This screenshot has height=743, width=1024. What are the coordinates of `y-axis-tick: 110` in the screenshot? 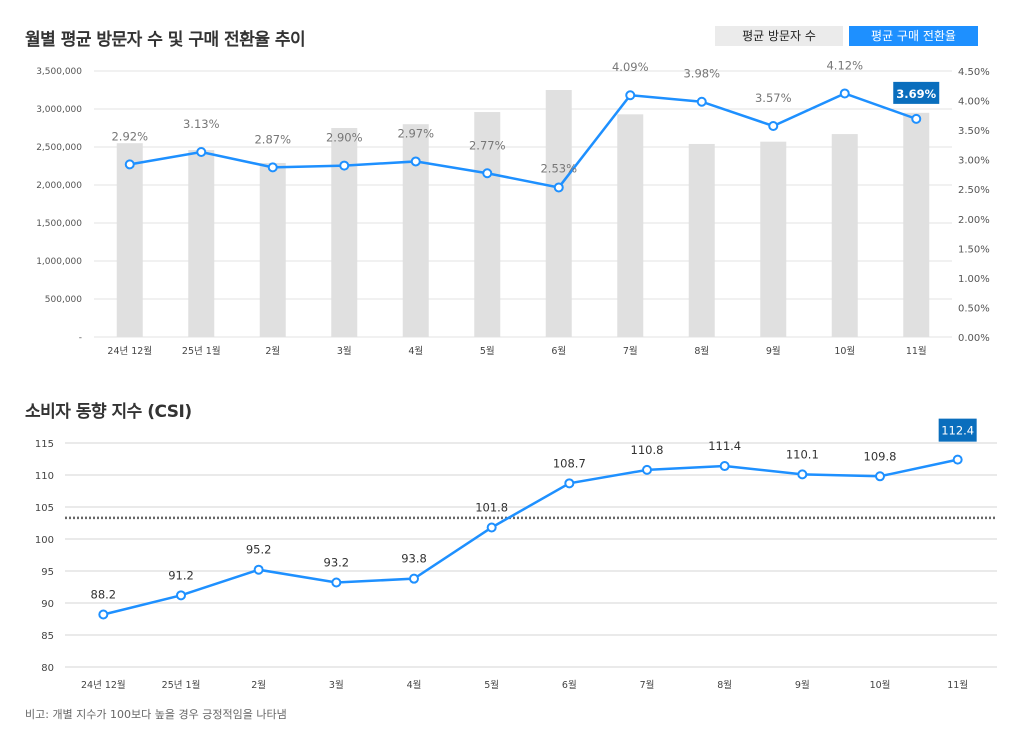 It's located at (44, 476).